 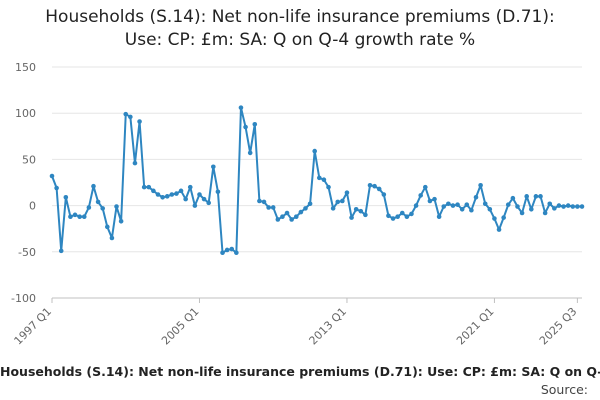 What do you see at coordinates (300, 40) in the screenshot?
I see `chart-title-line-2: Use: CP: £m: SA: Q on Q-4 growth rate %` at bounding box center [300, 40].